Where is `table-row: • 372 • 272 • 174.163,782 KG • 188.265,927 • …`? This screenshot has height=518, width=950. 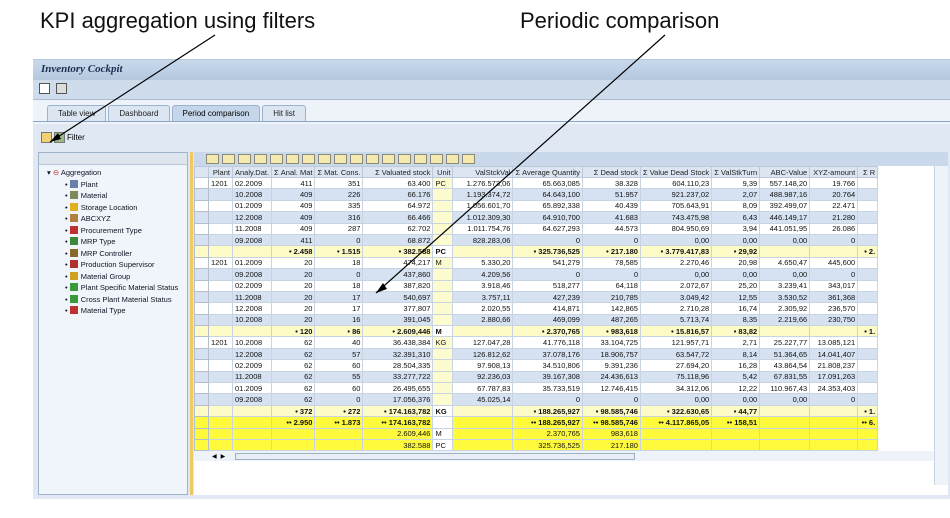
table-row: • 372 • 272 • 174.163,782 KG • 188.265,927 • … is located at coordinates (536, 411).